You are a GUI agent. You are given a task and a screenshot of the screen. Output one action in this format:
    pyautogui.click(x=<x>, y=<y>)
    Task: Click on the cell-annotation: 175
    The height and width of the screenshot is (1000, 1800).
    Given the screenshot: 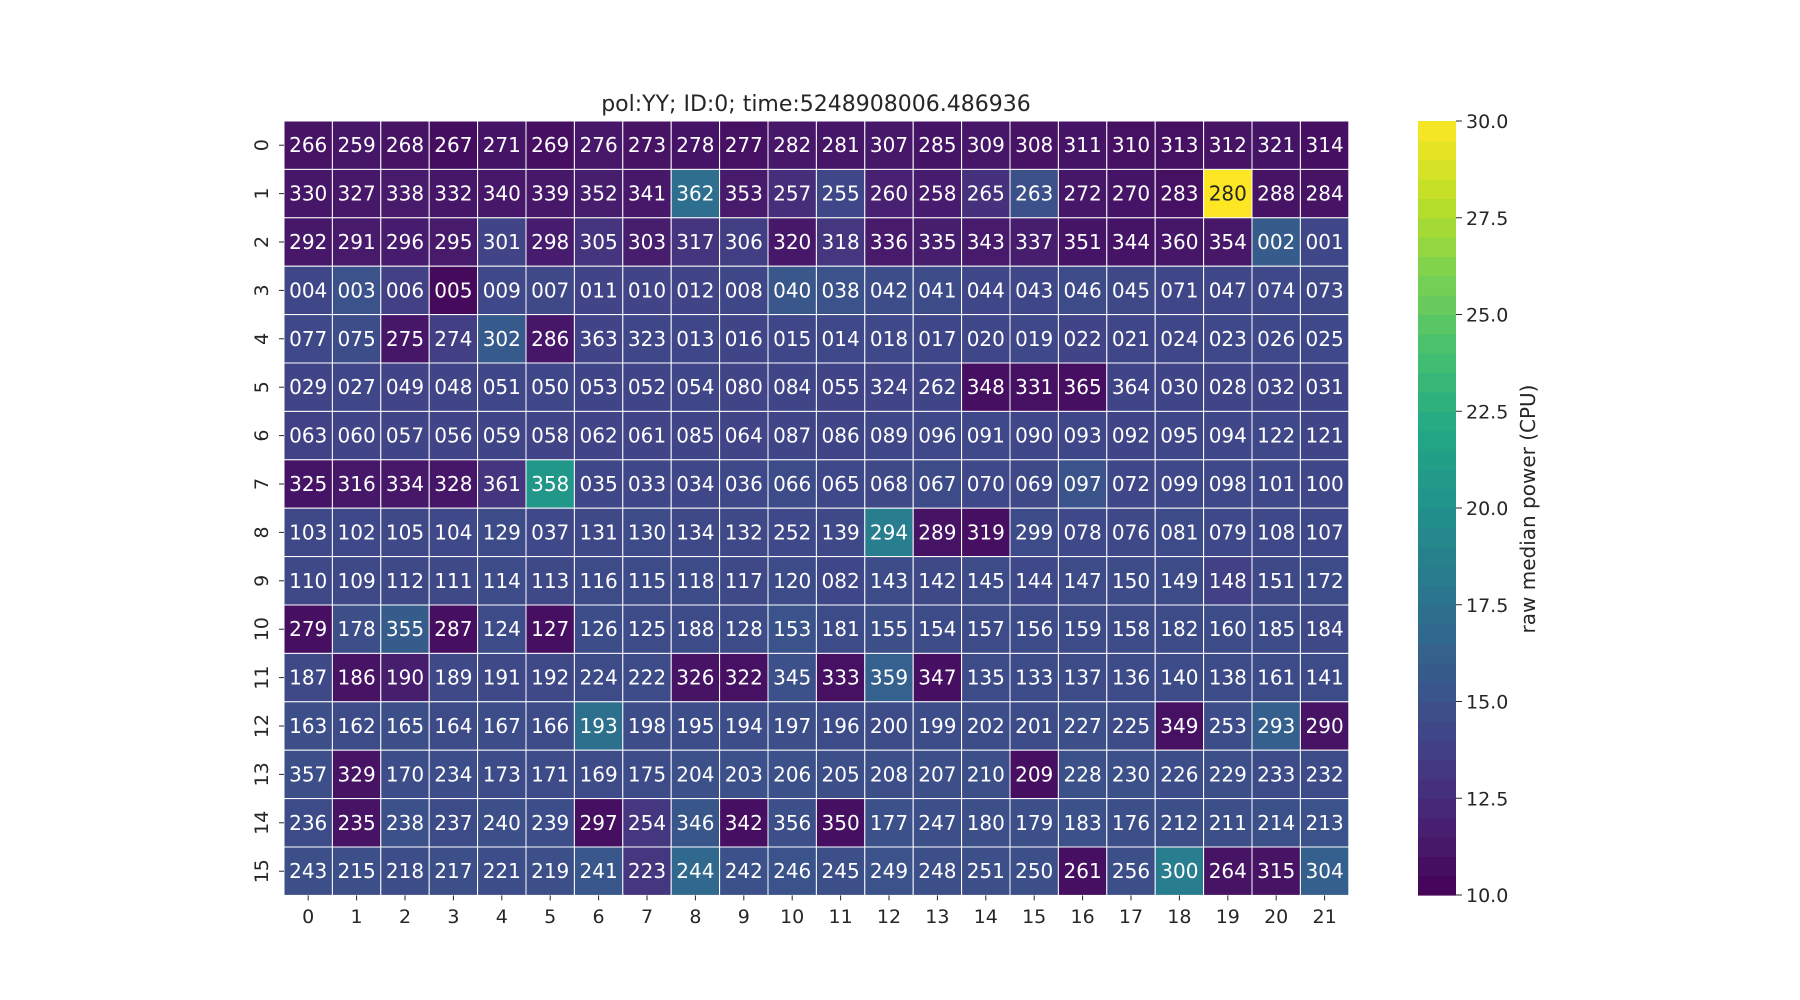 What is the action you would take?
    pyautogui.click(x=647, y=774)
    